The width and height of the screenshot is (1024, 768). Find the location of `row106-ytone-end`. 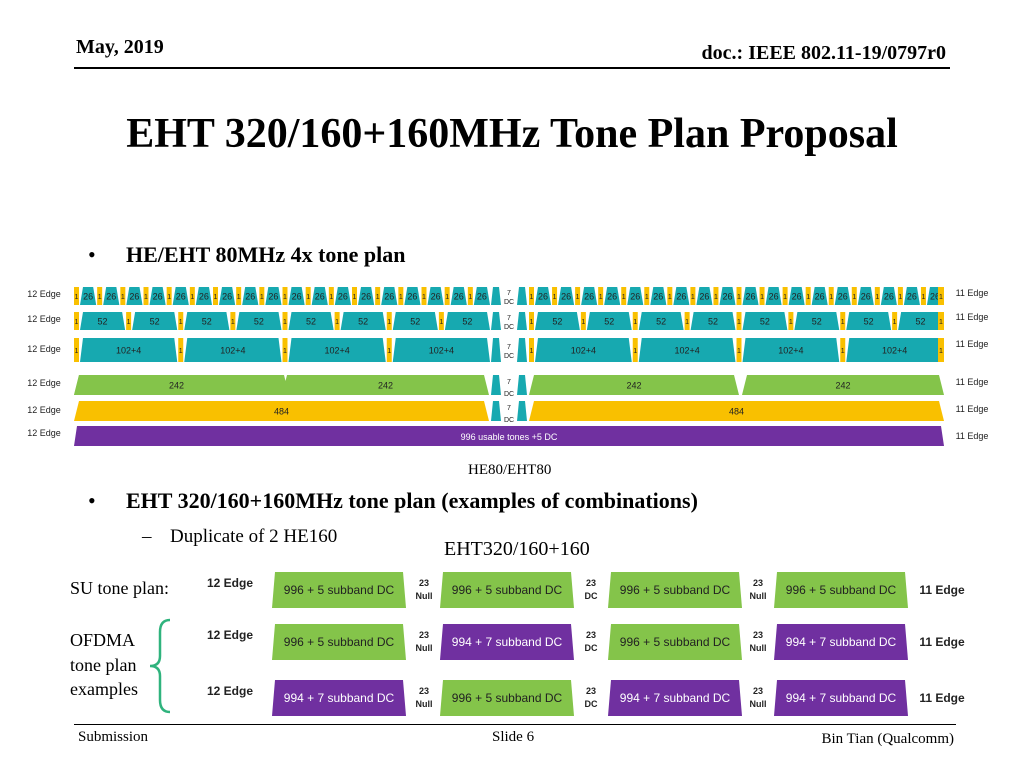

row106-ytone-end is located at coordinates (941, 350).